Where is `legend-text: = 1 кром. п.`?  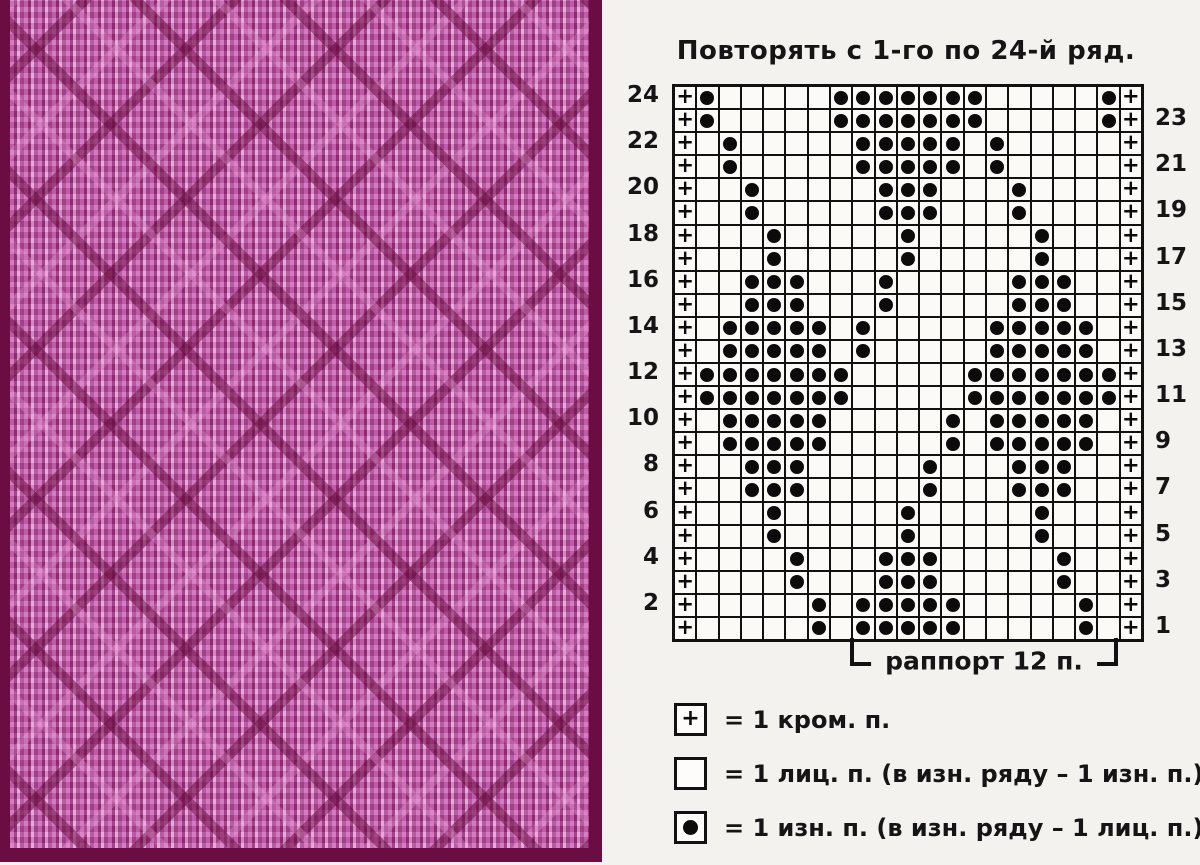 legend-text: = 1 кром. п. is located at coordinates (807, 719).